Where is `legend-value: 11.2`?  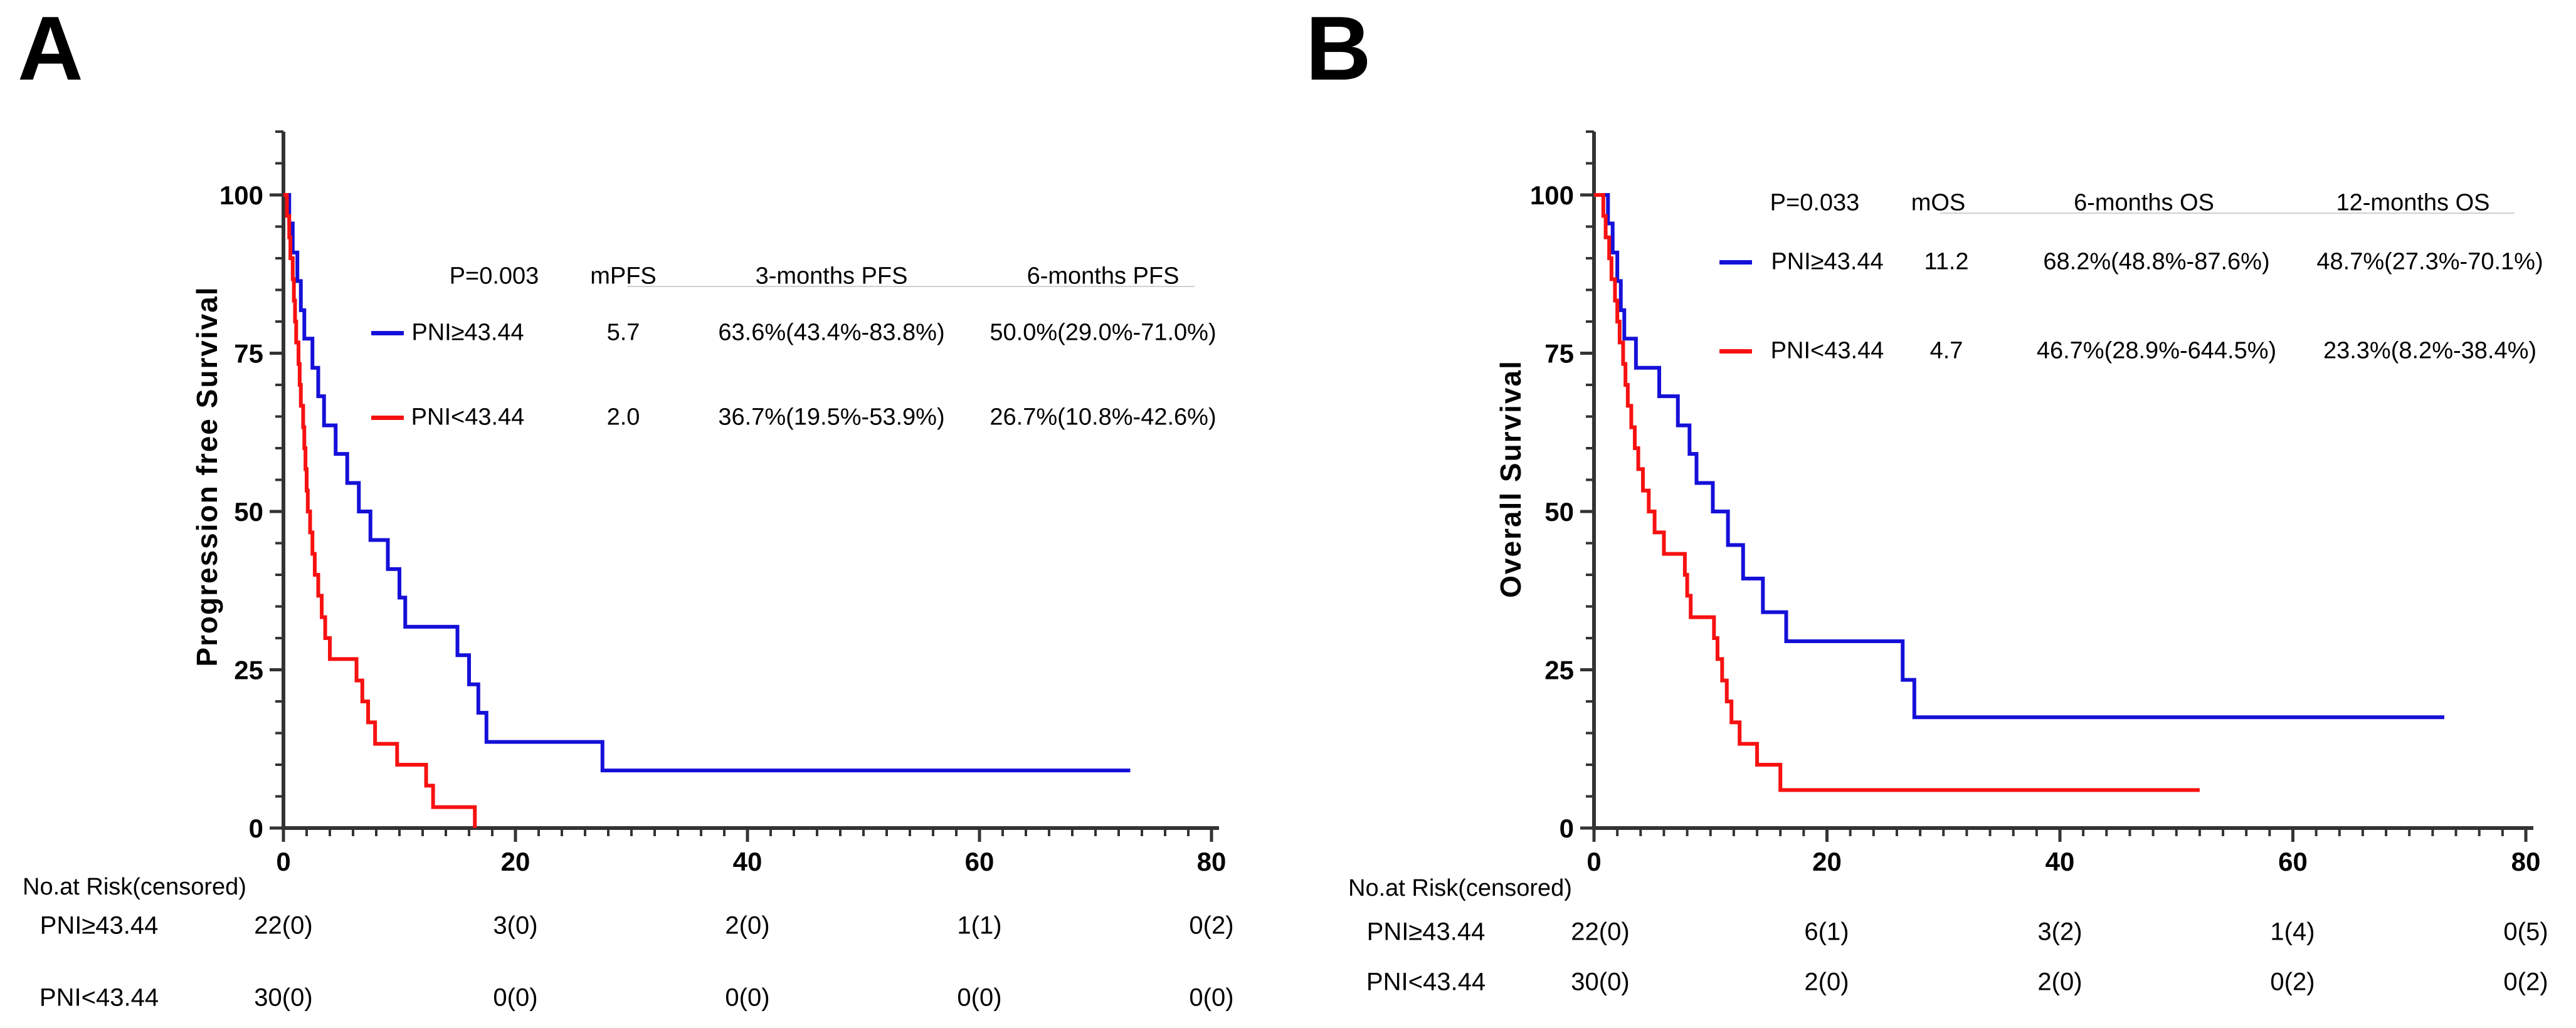
legend-value: 11.2 is located at coordinates (1947, 262).